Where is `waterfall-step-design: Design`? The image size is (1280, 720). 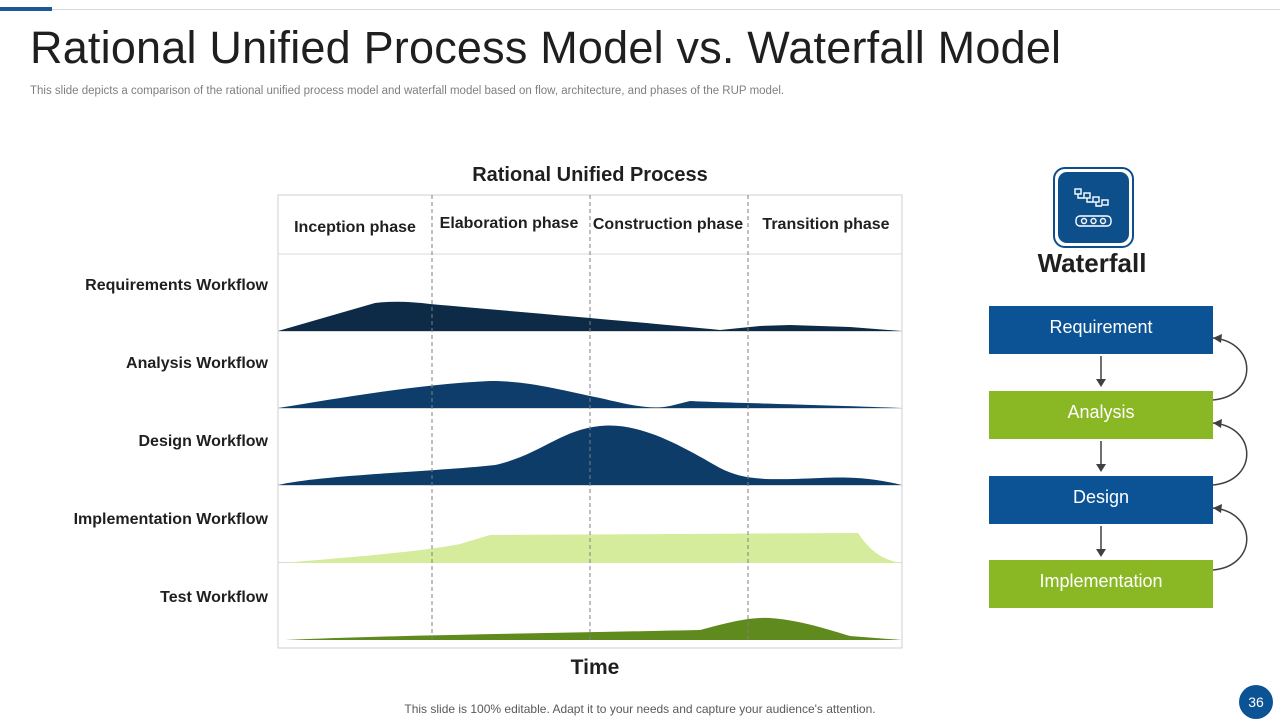 waterfall-step-design: Design is located at coordinates (1101, 500).